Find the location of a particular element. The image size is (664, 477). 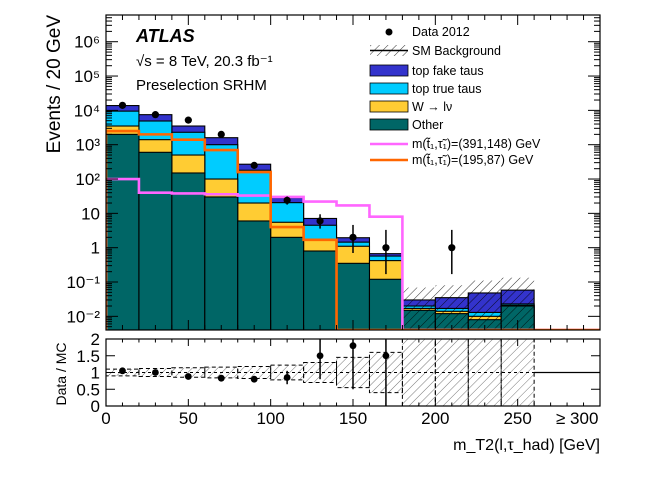

x-axis-title: m_T2(l,τ_had) [GeV] is located at coordinates (526, 445).